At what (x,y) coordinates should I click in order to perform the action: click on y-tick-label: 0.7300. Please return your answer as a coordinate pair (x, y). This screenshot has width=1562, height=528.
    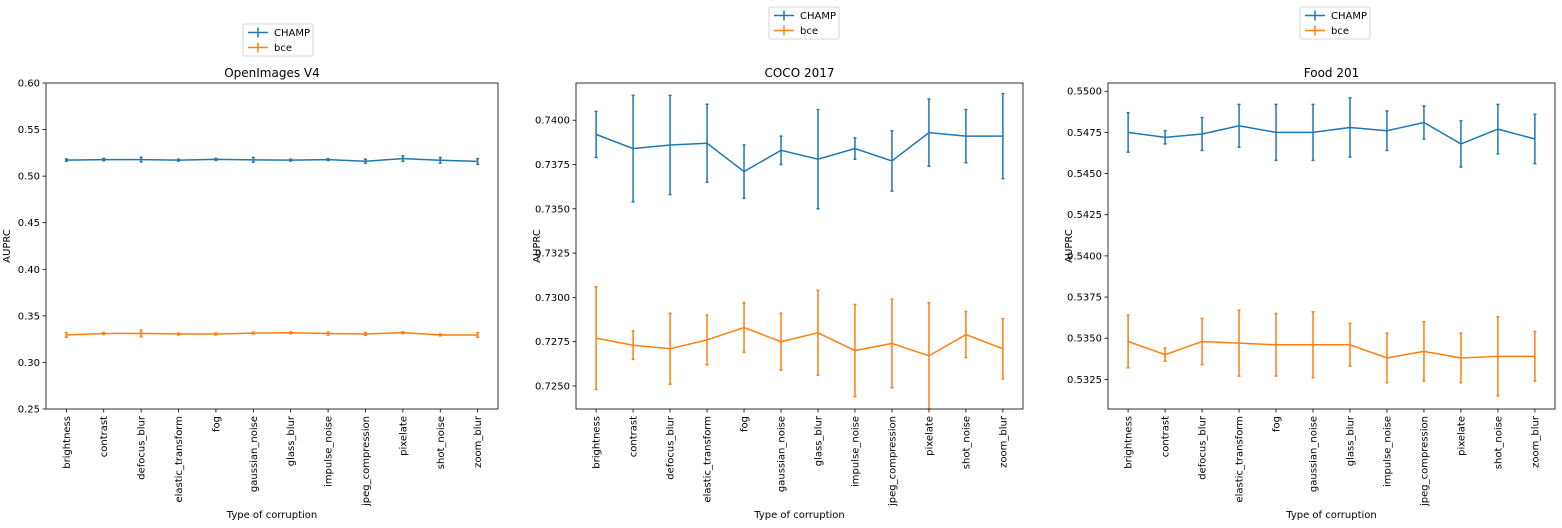
    Looking at the image, I should click on (552, 298).